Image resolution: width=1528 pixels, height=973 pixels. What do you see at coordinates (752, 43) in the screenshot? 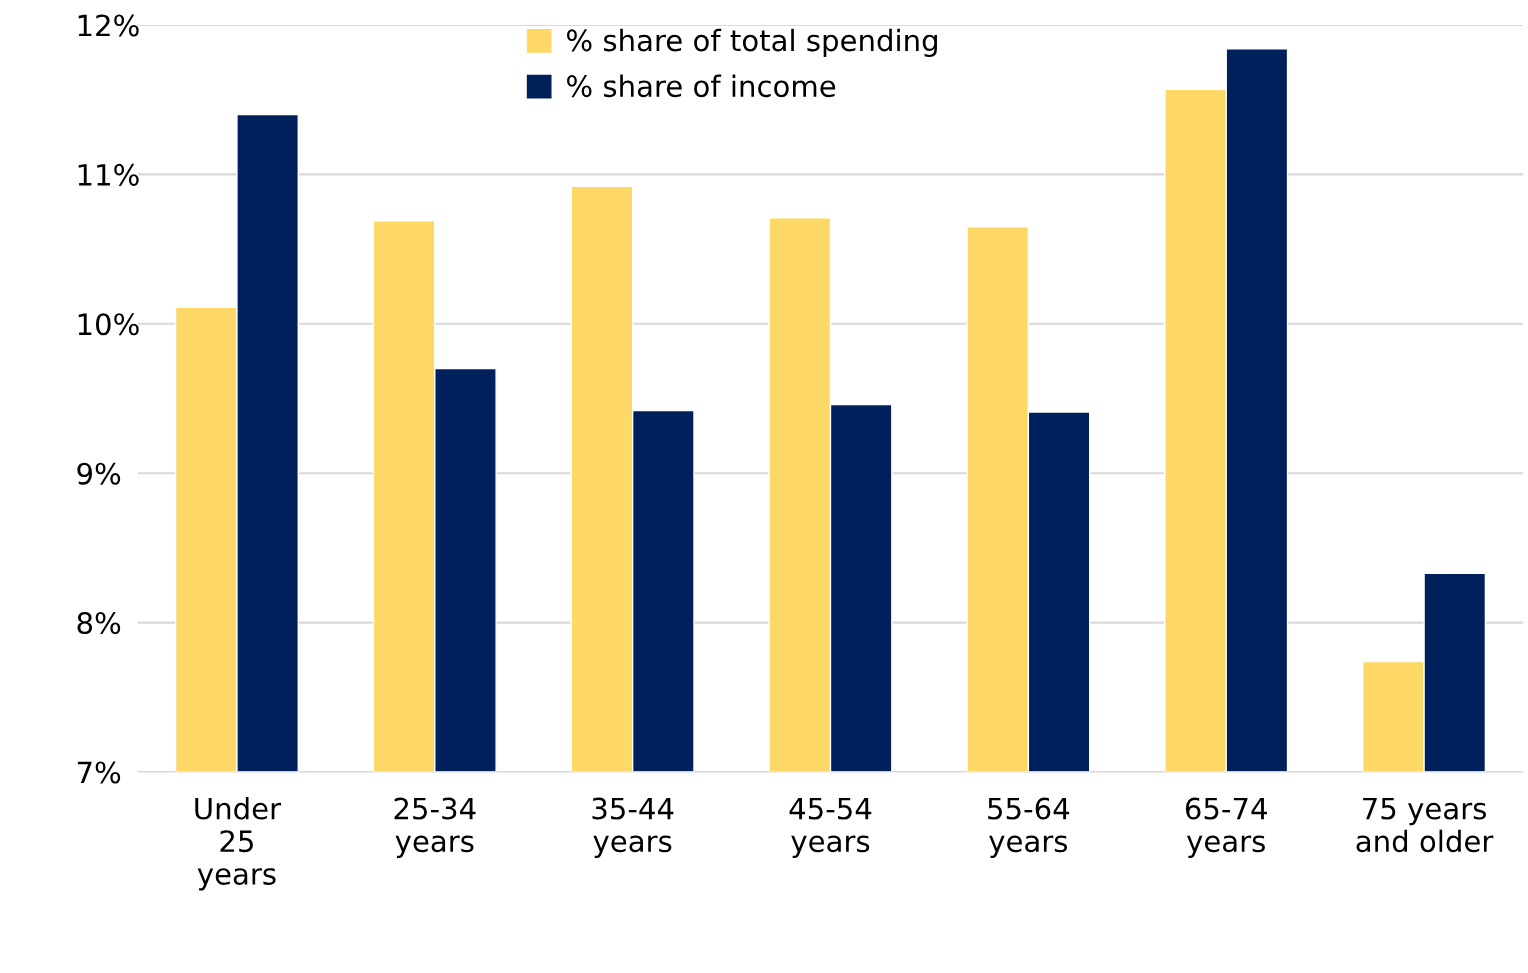
I see `legend-label: % share of total spending` at bounding box center [752, 43].